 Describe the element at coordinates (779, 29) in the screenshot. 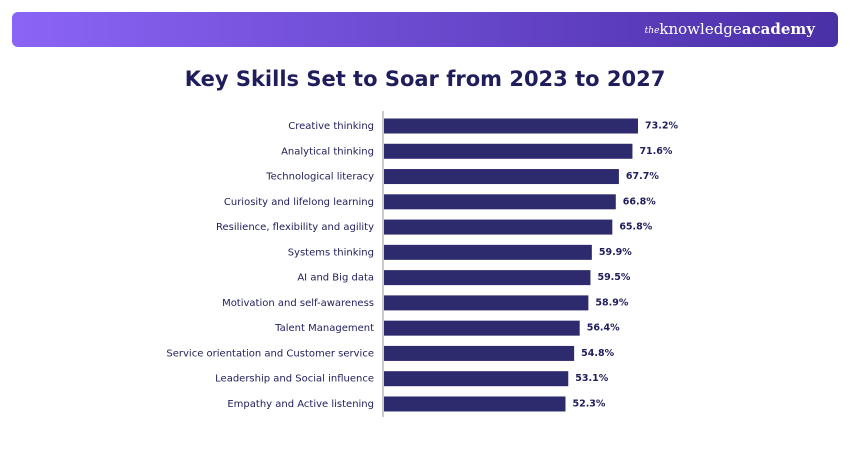

I see `brand-bold: academy` at that location.